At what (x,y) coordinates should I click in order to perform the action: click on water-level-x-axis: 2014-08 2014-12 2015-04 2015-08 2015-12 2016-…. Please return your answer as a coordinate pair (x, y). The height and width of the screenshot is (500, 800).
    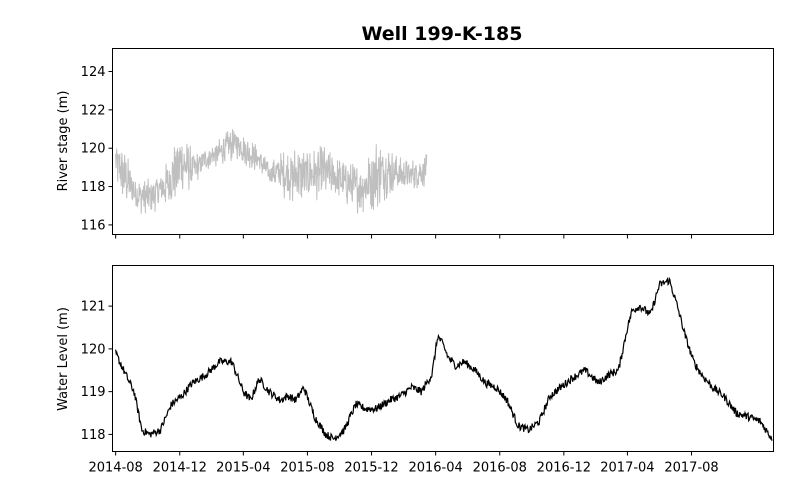
    Looking at the image, I should click on (403, 463).